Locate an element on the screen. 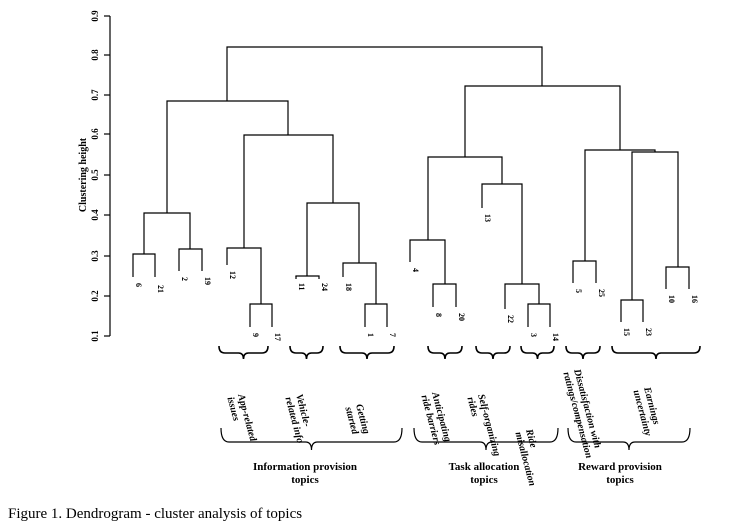 The width and height of the screenshot is (754, 531). y-axis-ticks: 0.1 0.2 0.3 0.4 0.5 0.6 0.7 0.8 0.9 is located at coordinates (100, 176).